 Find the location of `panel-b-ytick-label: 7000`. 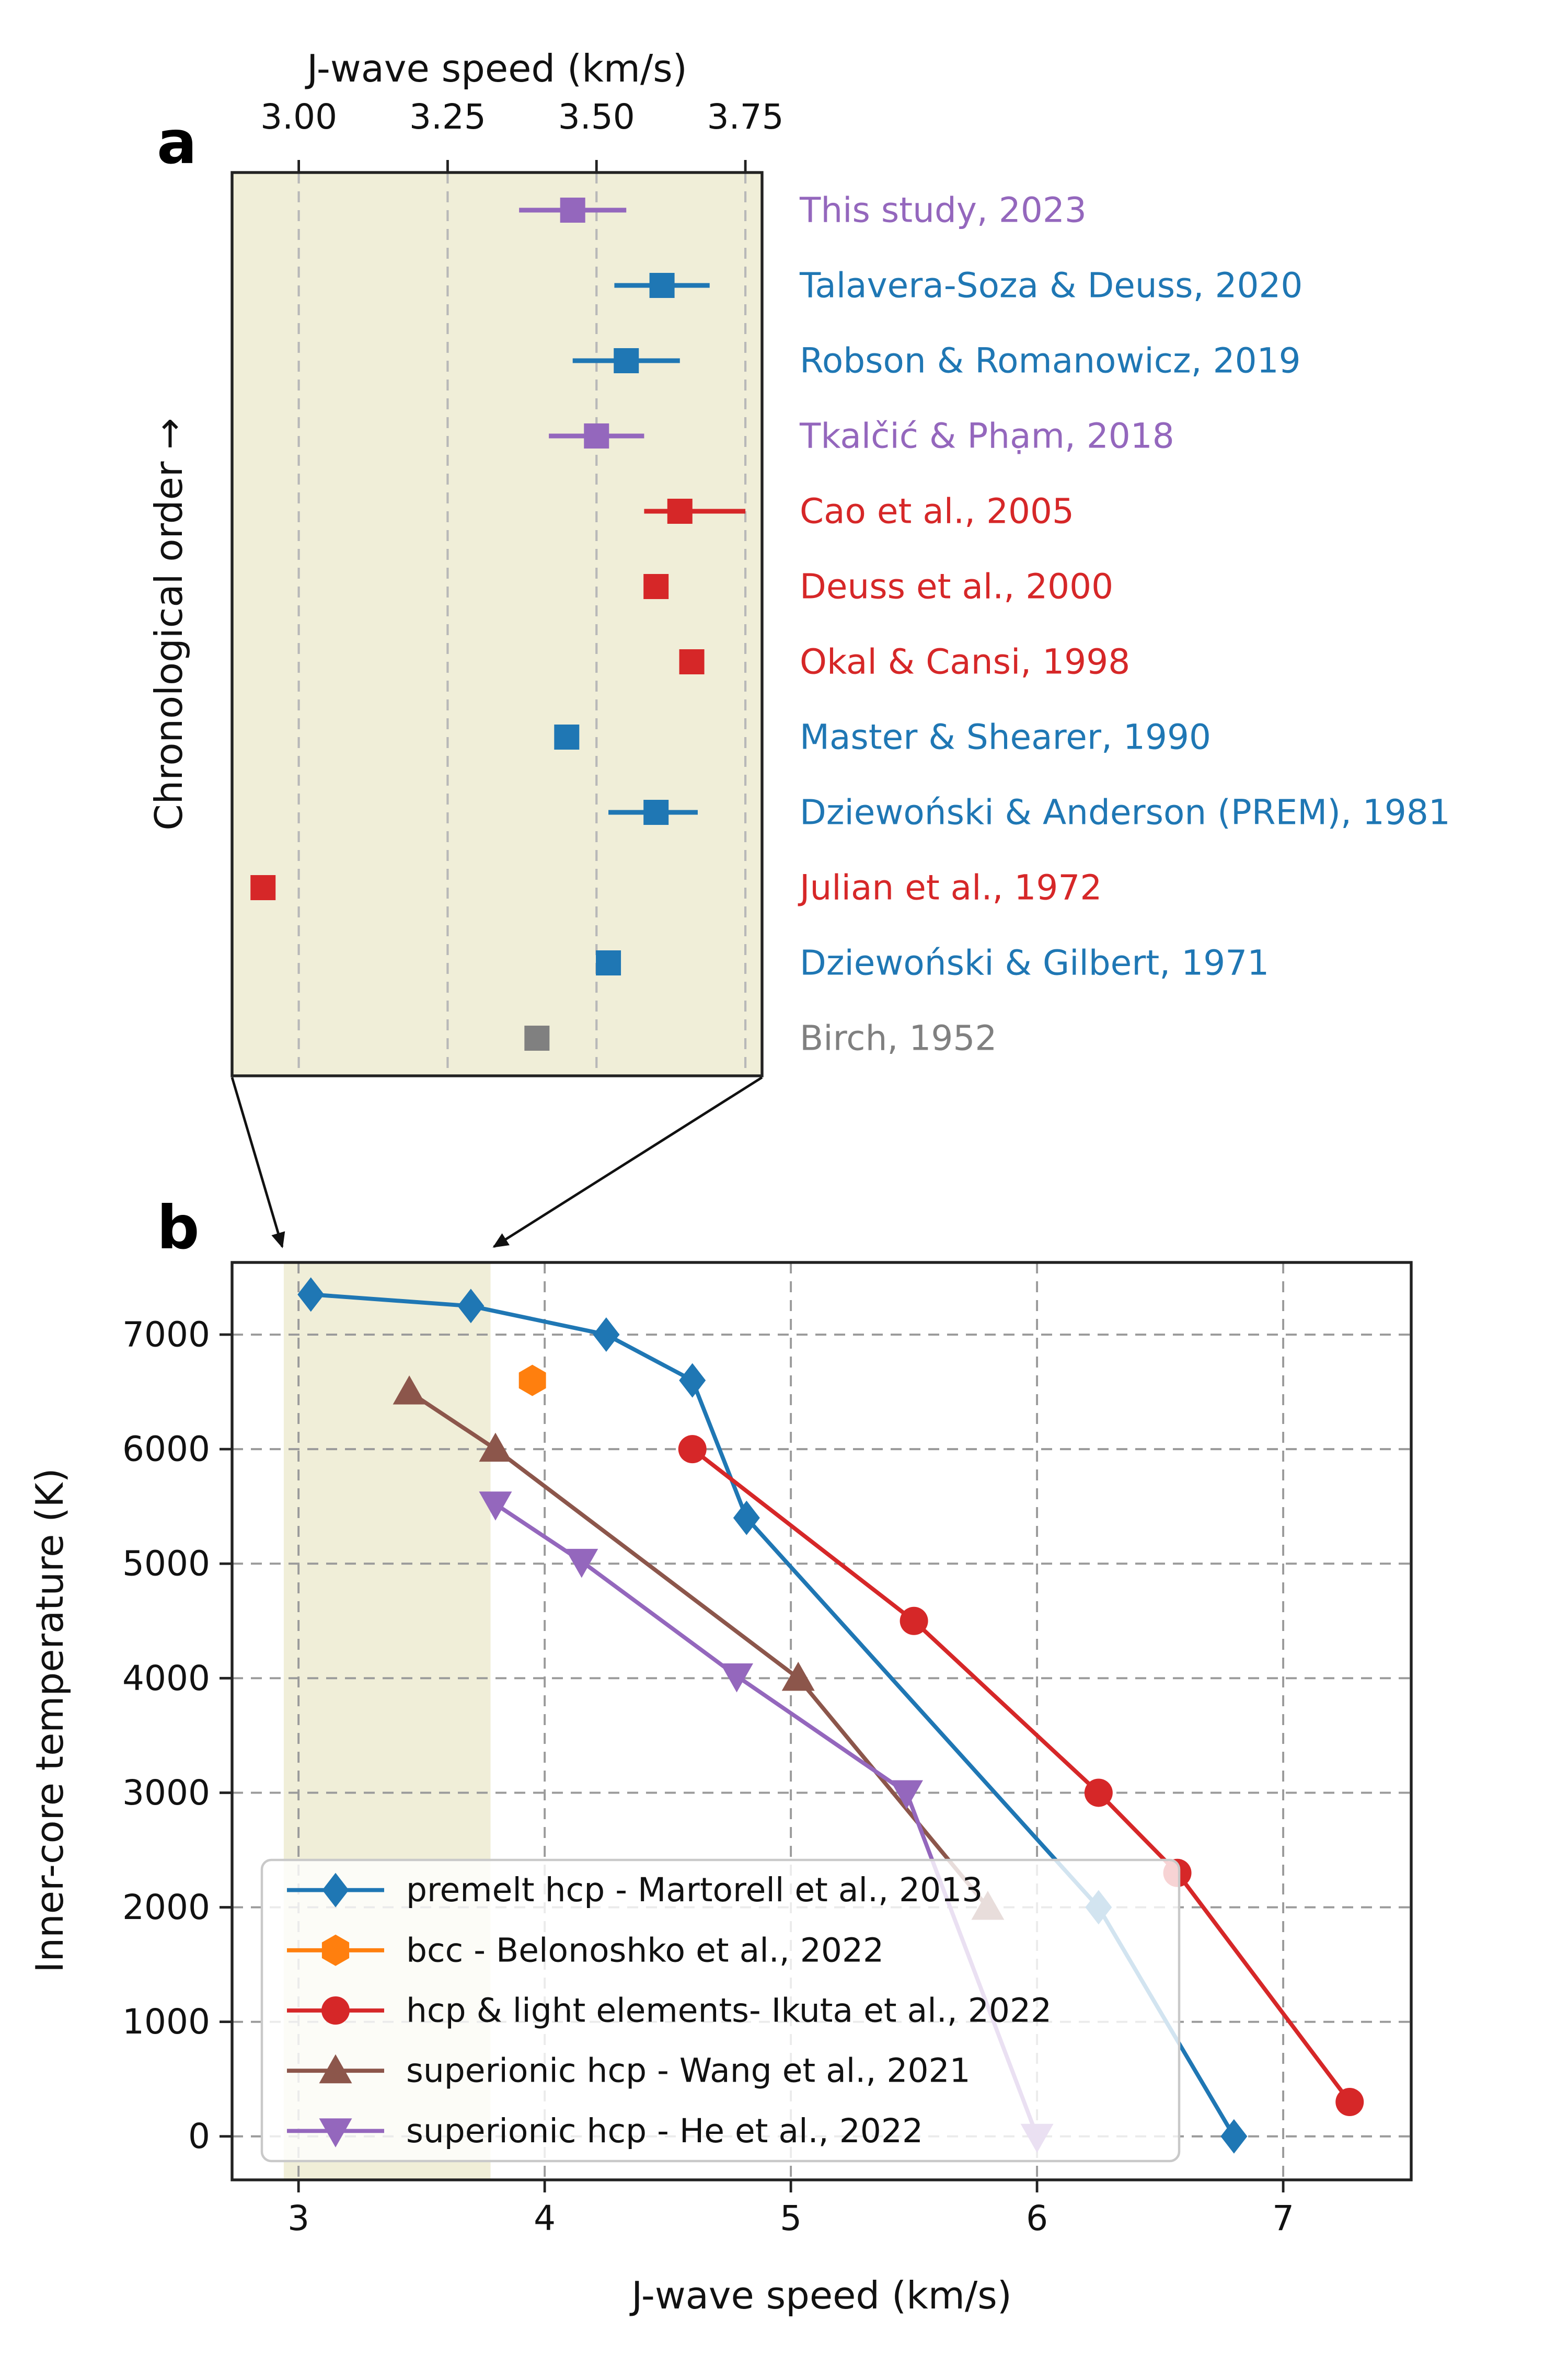

panel-b-ytick-label: 7000 is located at coordinates (166, 1335).